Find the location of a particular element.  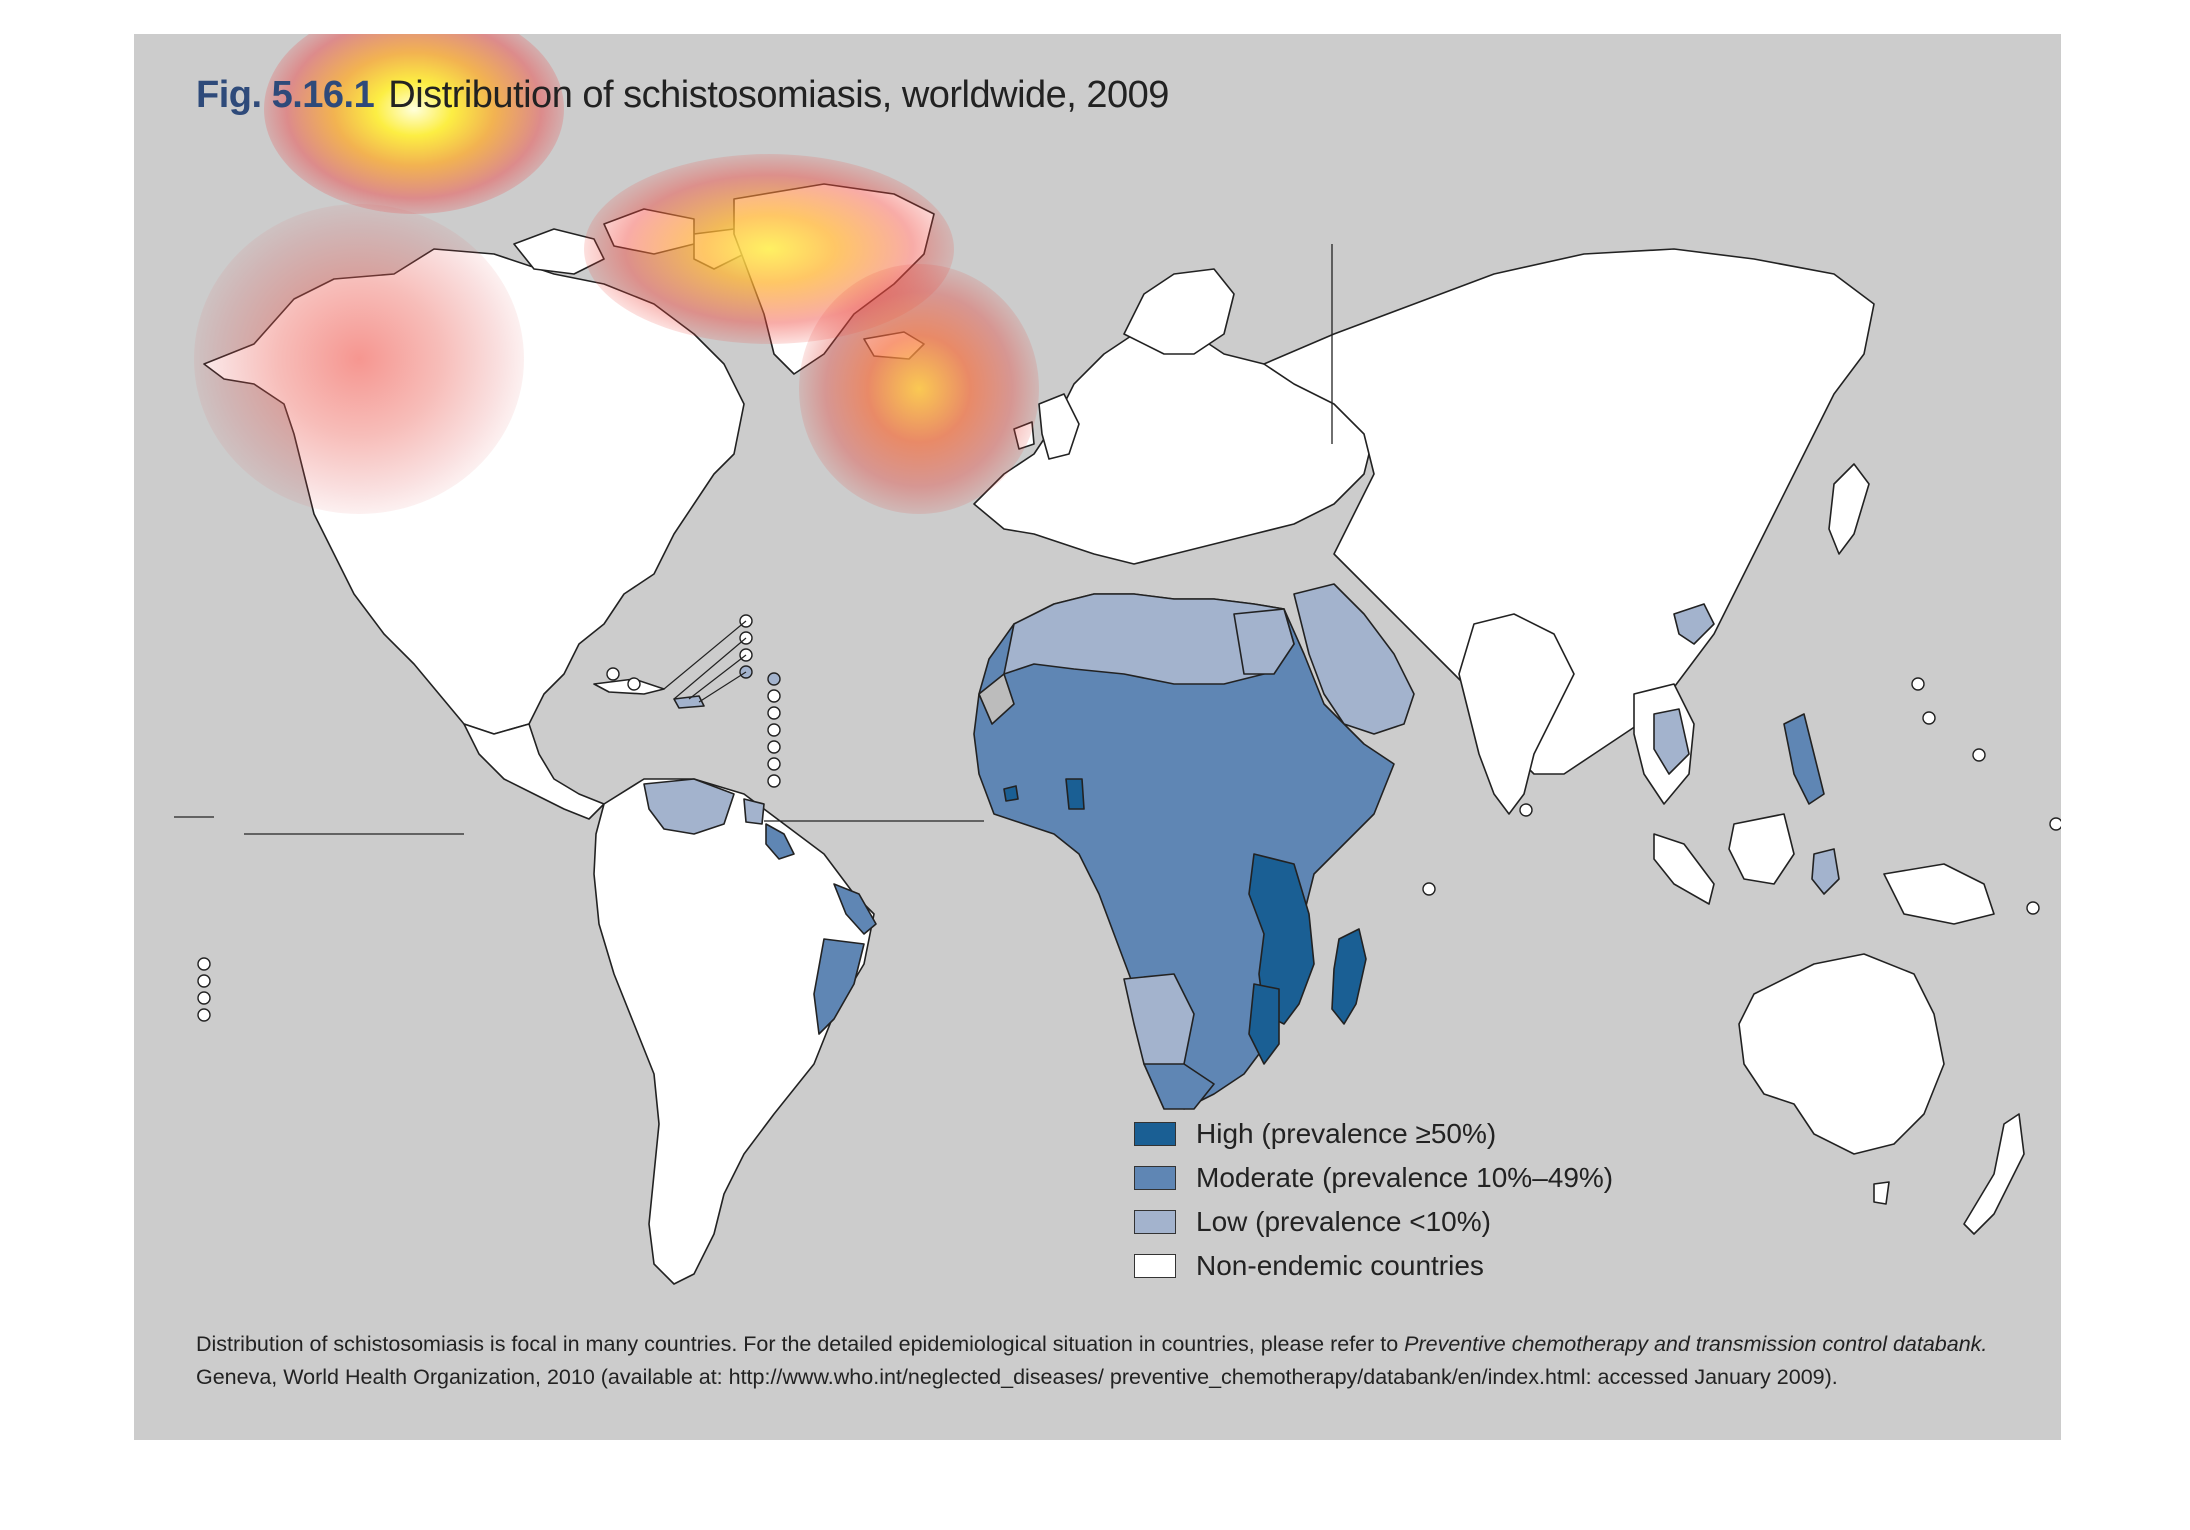

legend-item-high: High (prevalence ≥50%) is located at coordinates (1373, 1134).